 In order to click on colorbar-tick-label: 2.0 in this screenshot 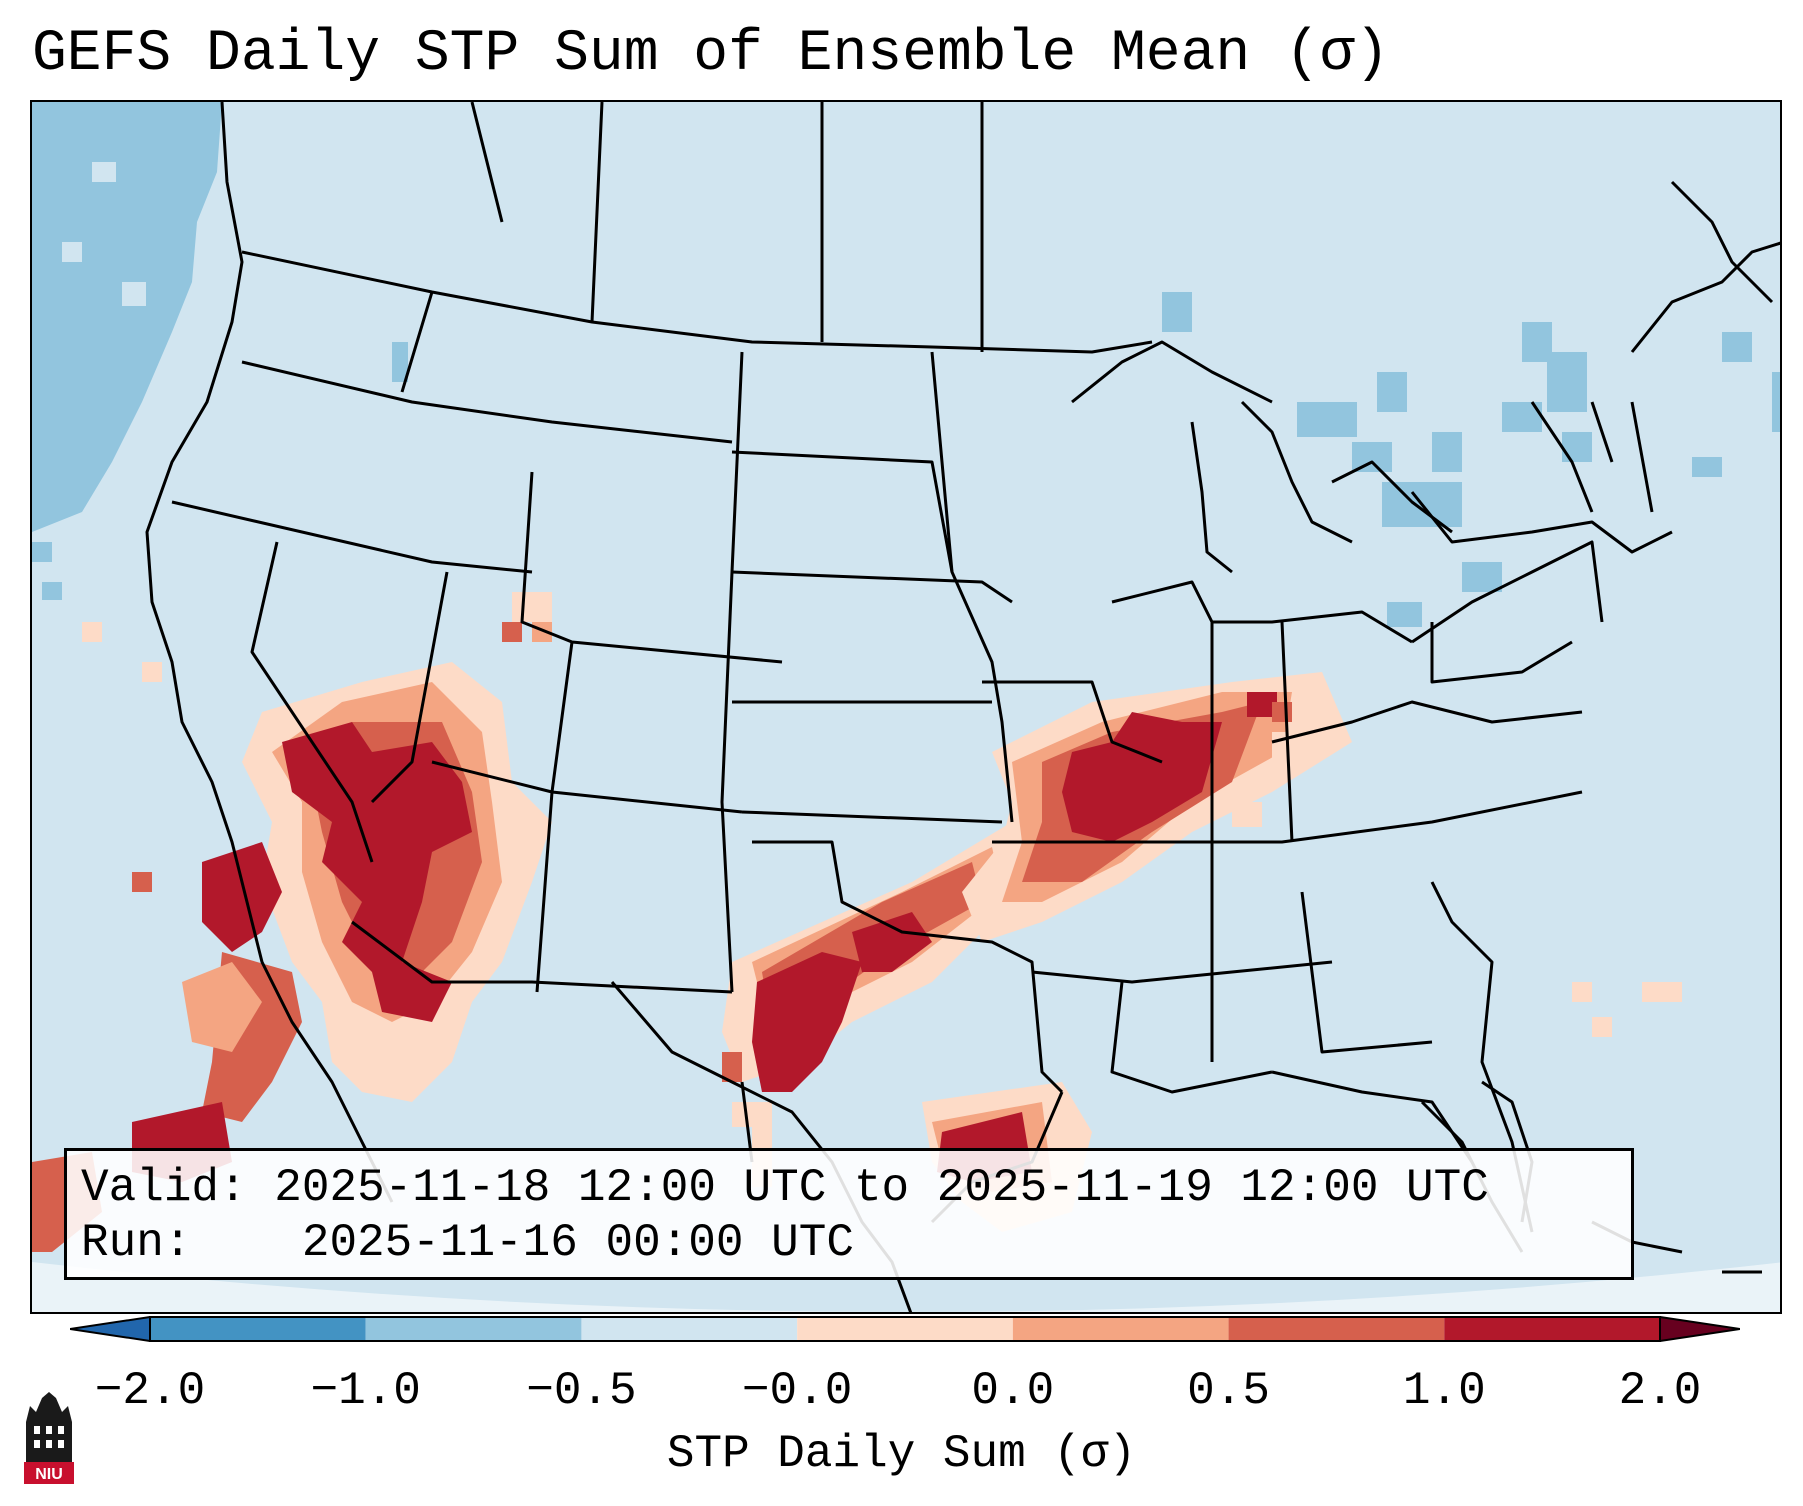, I will do `click(1660, 1391)`.